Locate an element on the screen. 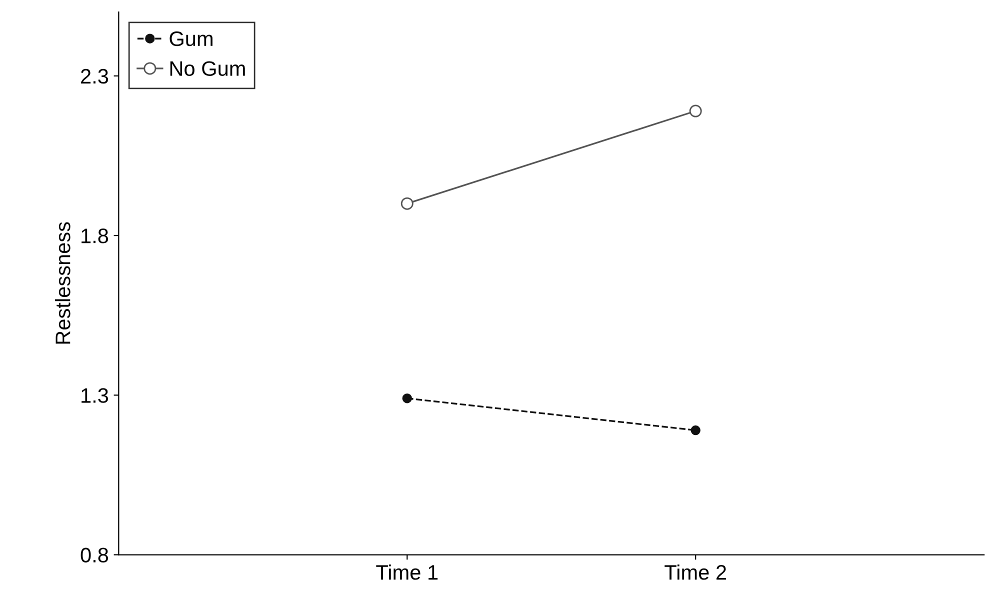 The width and height of the screenshot is (989, 603). y-axis-title: Restlessness is located at coordinates (62, 283).